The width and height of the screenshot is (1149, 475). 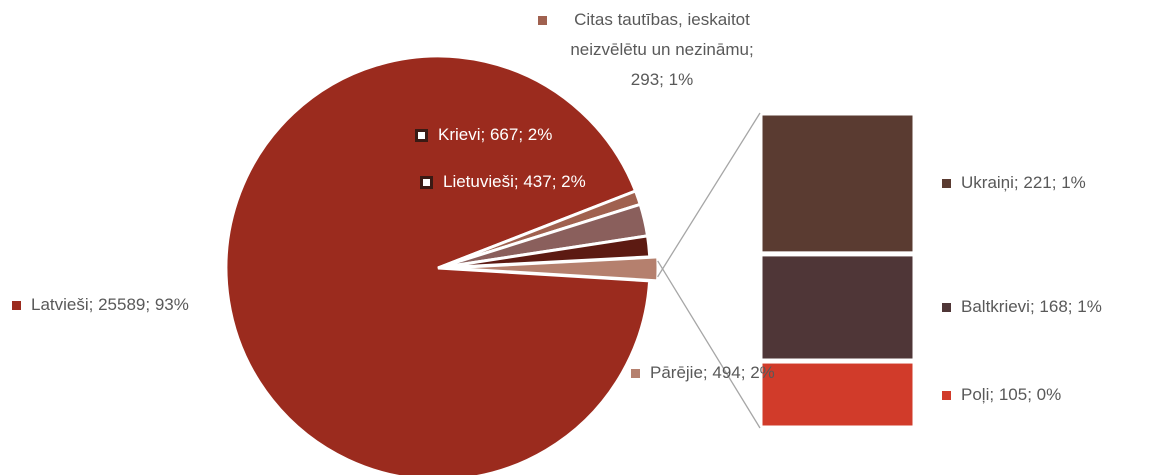 I want to click on data-label: Ukraiņi; 221; 1%, so click(x=1014, y=183).